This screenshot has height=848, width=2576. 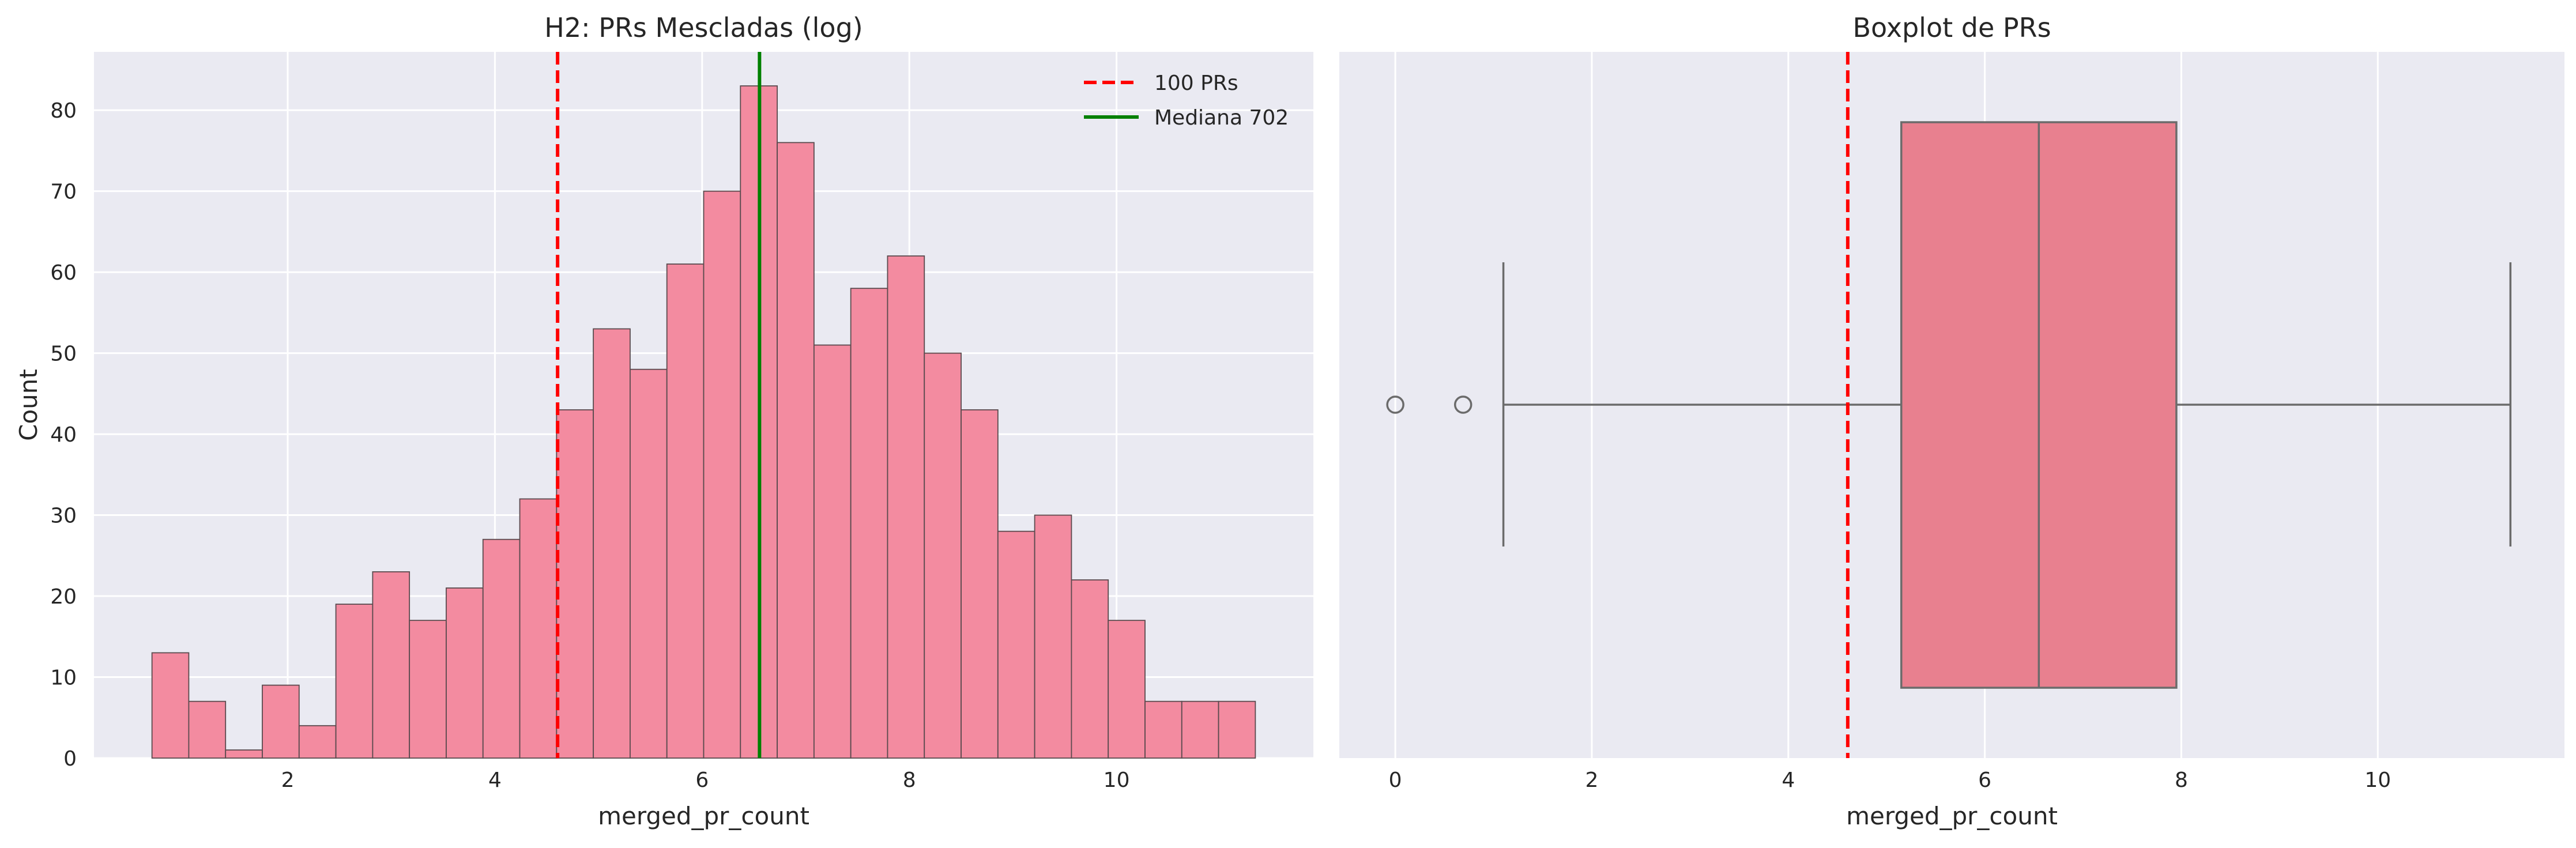 What do you see at coordinates (1221, 118) in the screenshot?
I see `legend-label-mediana: Mediana 702` at bounding box center [1221, 118].